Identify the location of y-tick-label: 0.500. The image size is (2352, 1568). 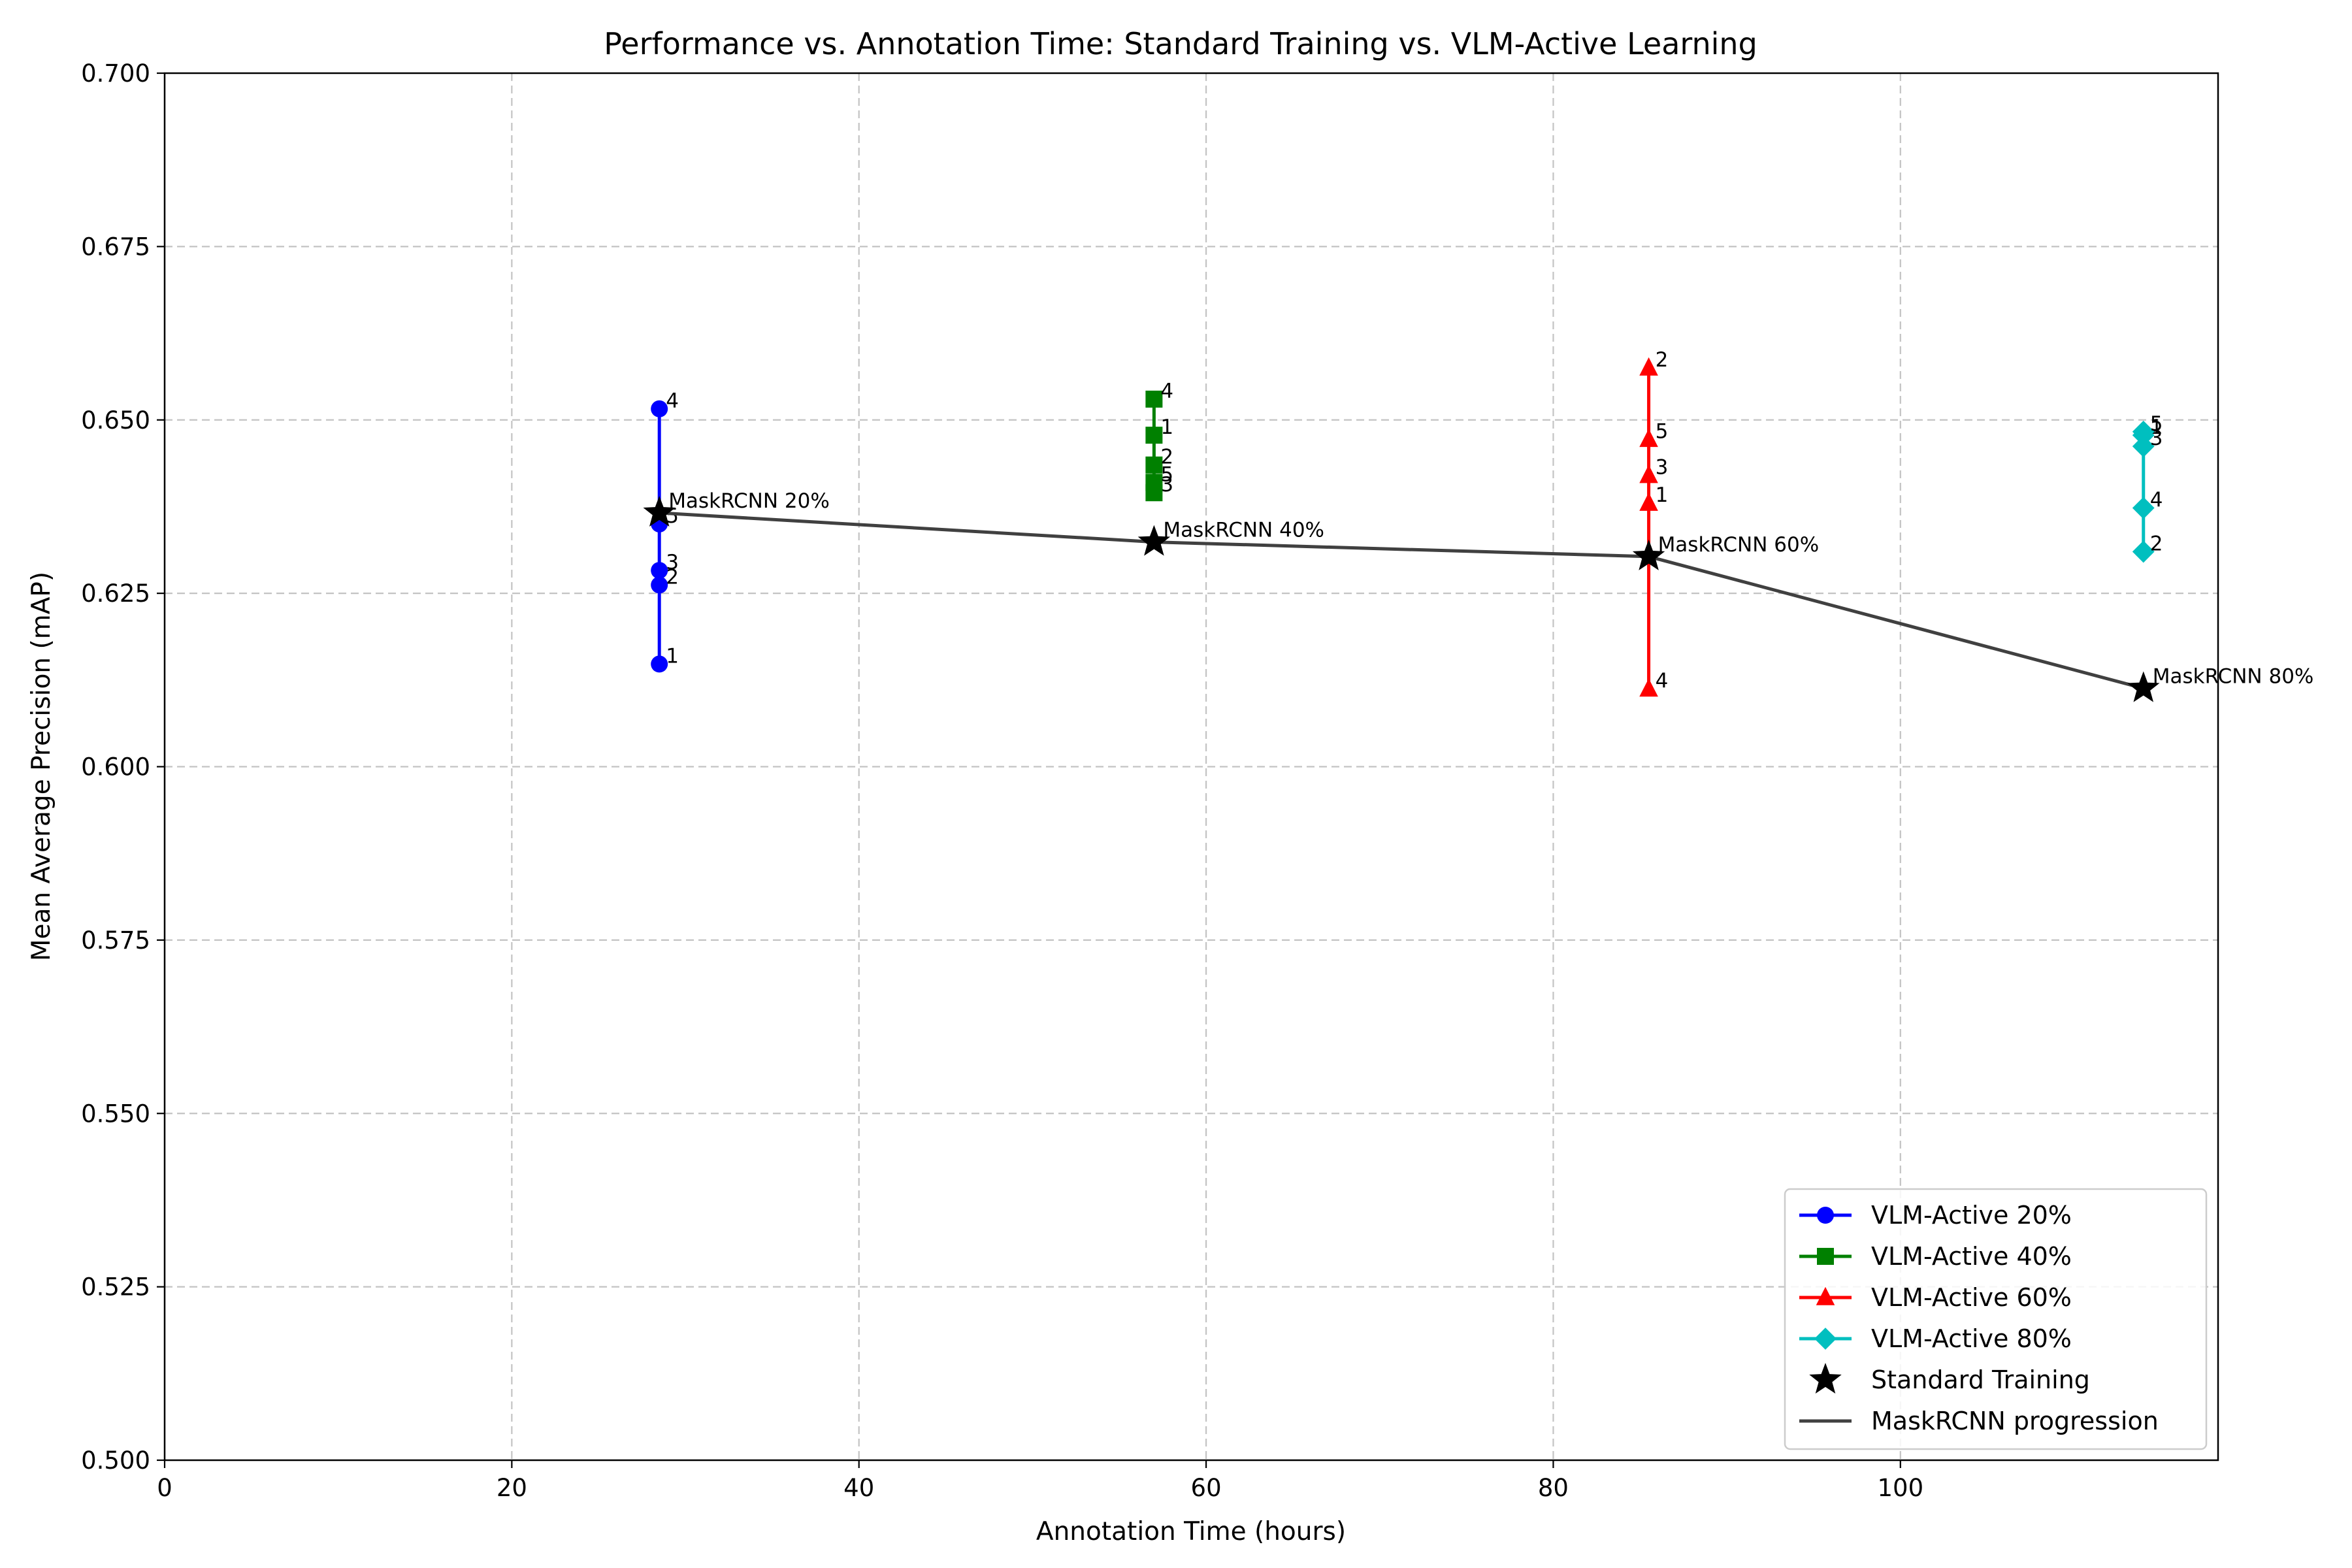
(115, 1460).